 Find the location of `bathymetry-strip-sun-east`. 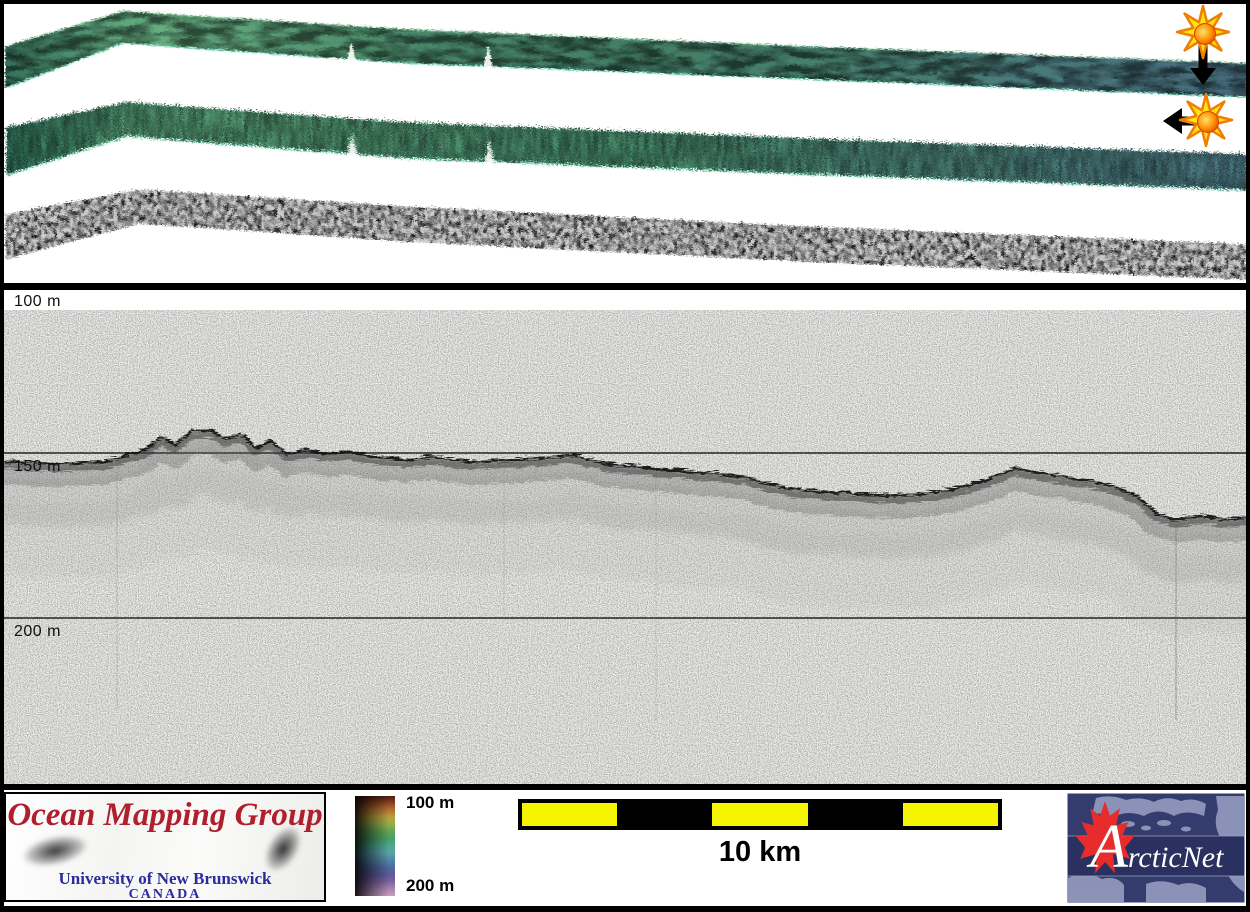

bathymetry-strip-sun-east is located at coordinates (625, 144).